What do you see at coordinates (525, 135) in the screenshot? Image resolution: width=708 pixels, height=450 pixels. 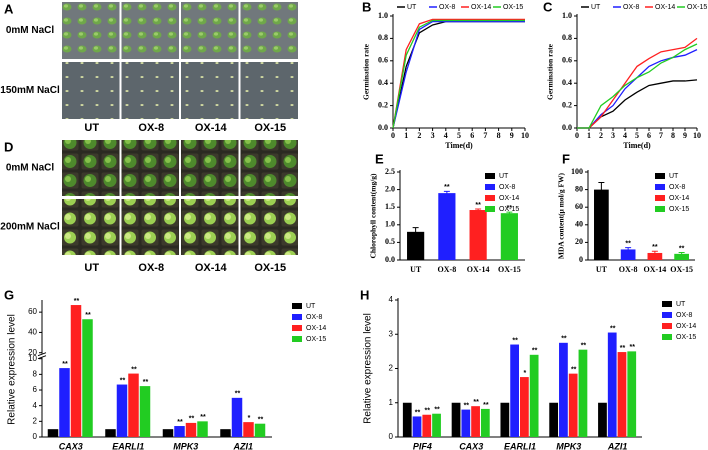 I see `x-tick-label: 10` at bounding box center [525, 135].